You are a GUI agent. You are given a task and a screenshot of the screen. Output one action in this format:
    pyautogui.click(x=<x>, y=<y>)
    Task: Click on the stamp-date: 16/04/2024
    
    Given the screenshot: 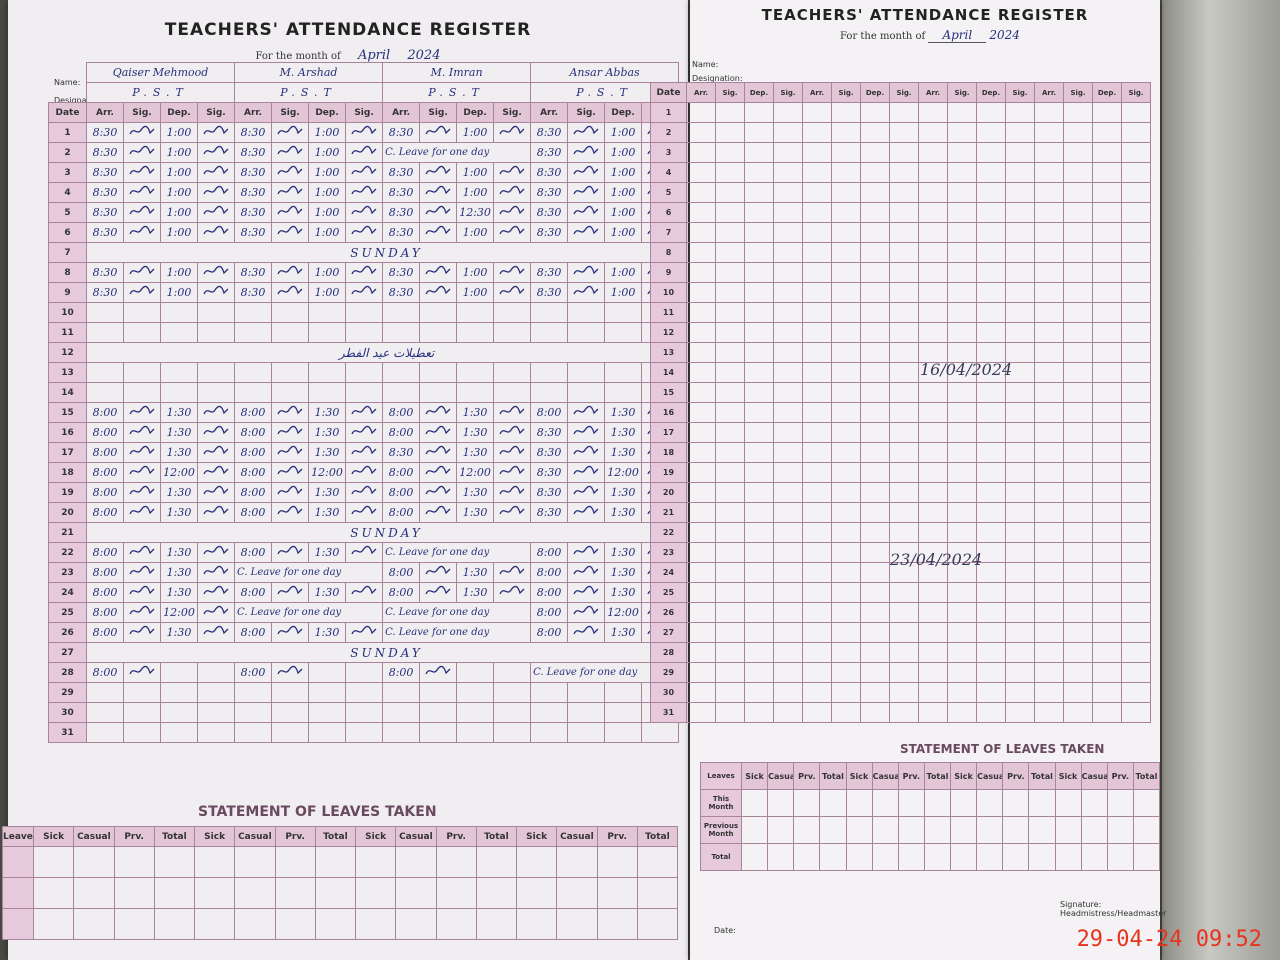 What is the action you would take?
    pyautogui.click(x=966, y=369)
    